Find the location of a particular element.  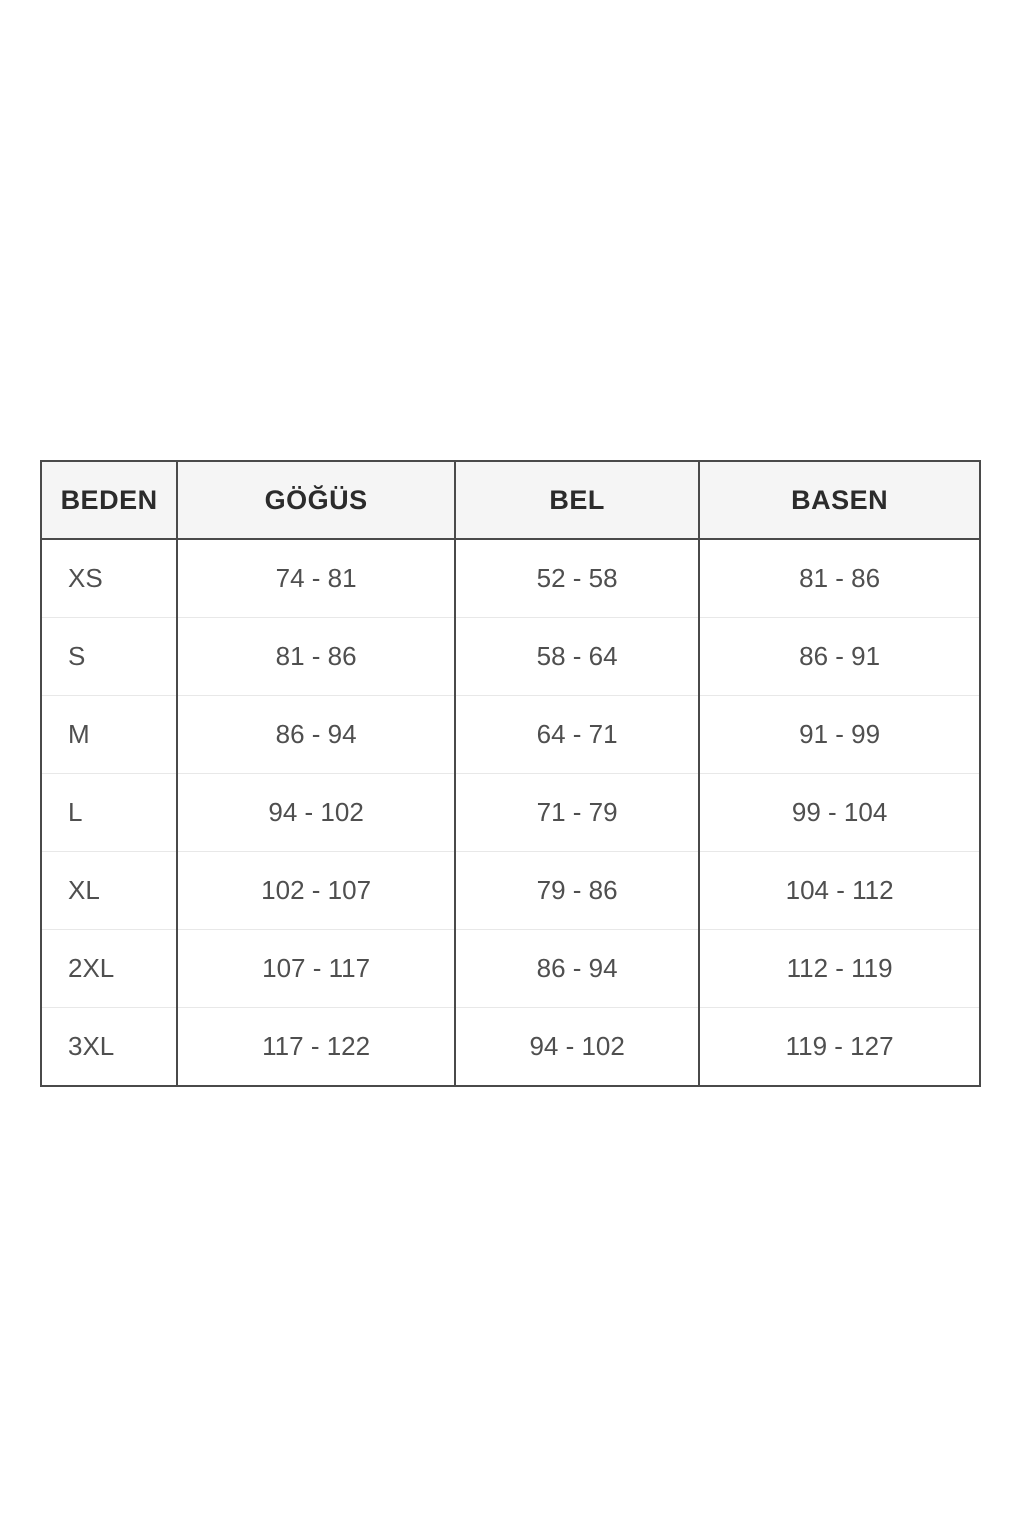

column-header-bel: BEL is located at coordinates (577, 500).